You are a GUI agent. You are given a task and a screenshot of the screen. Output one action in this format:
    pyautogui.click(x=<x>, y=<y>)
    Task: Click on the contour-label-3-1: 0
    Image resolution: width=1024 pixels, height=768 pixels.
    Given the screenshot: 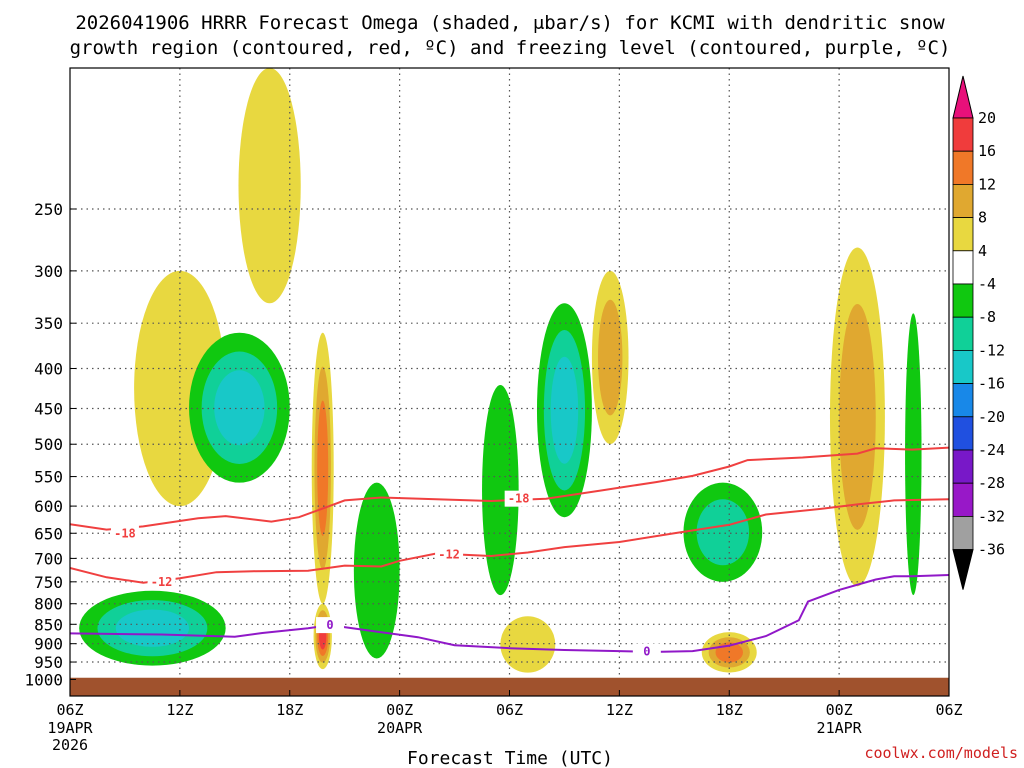 What is the action you would take?
    pyautogui.click(x=329, y=625)
    